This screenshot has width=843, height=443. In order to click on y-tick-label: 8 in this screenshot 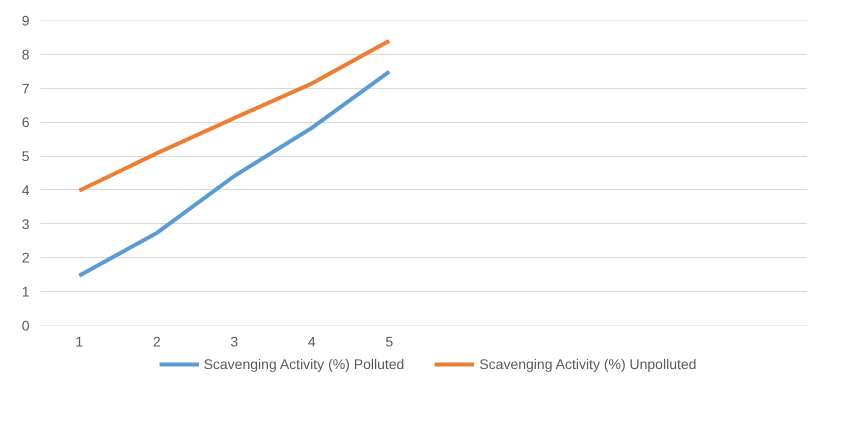, I will do `click(26, 54)`.